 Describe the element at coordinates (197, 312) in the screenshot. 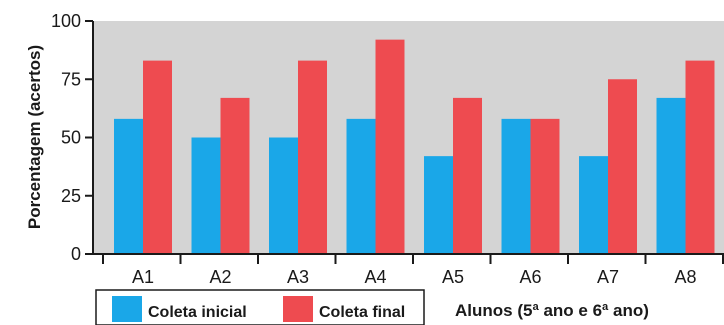

I see `legend-label-coleta-inicial: Coleta inicial` at that location.